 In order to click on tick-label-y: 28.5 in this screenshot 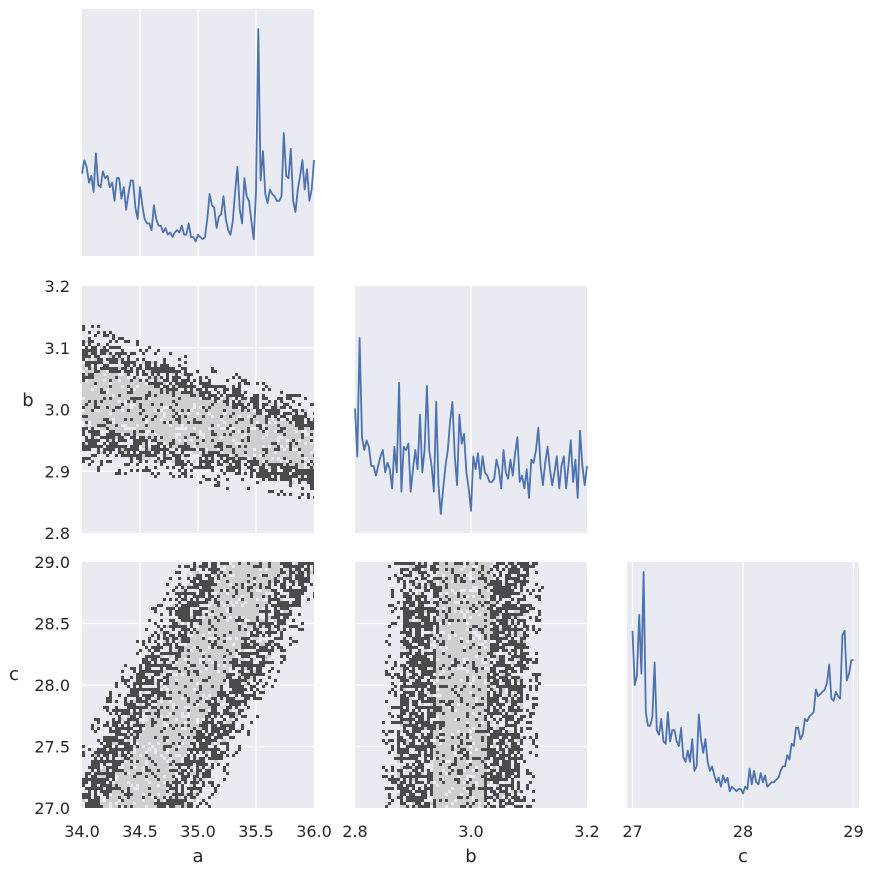, I will do `click(52, 624)`.